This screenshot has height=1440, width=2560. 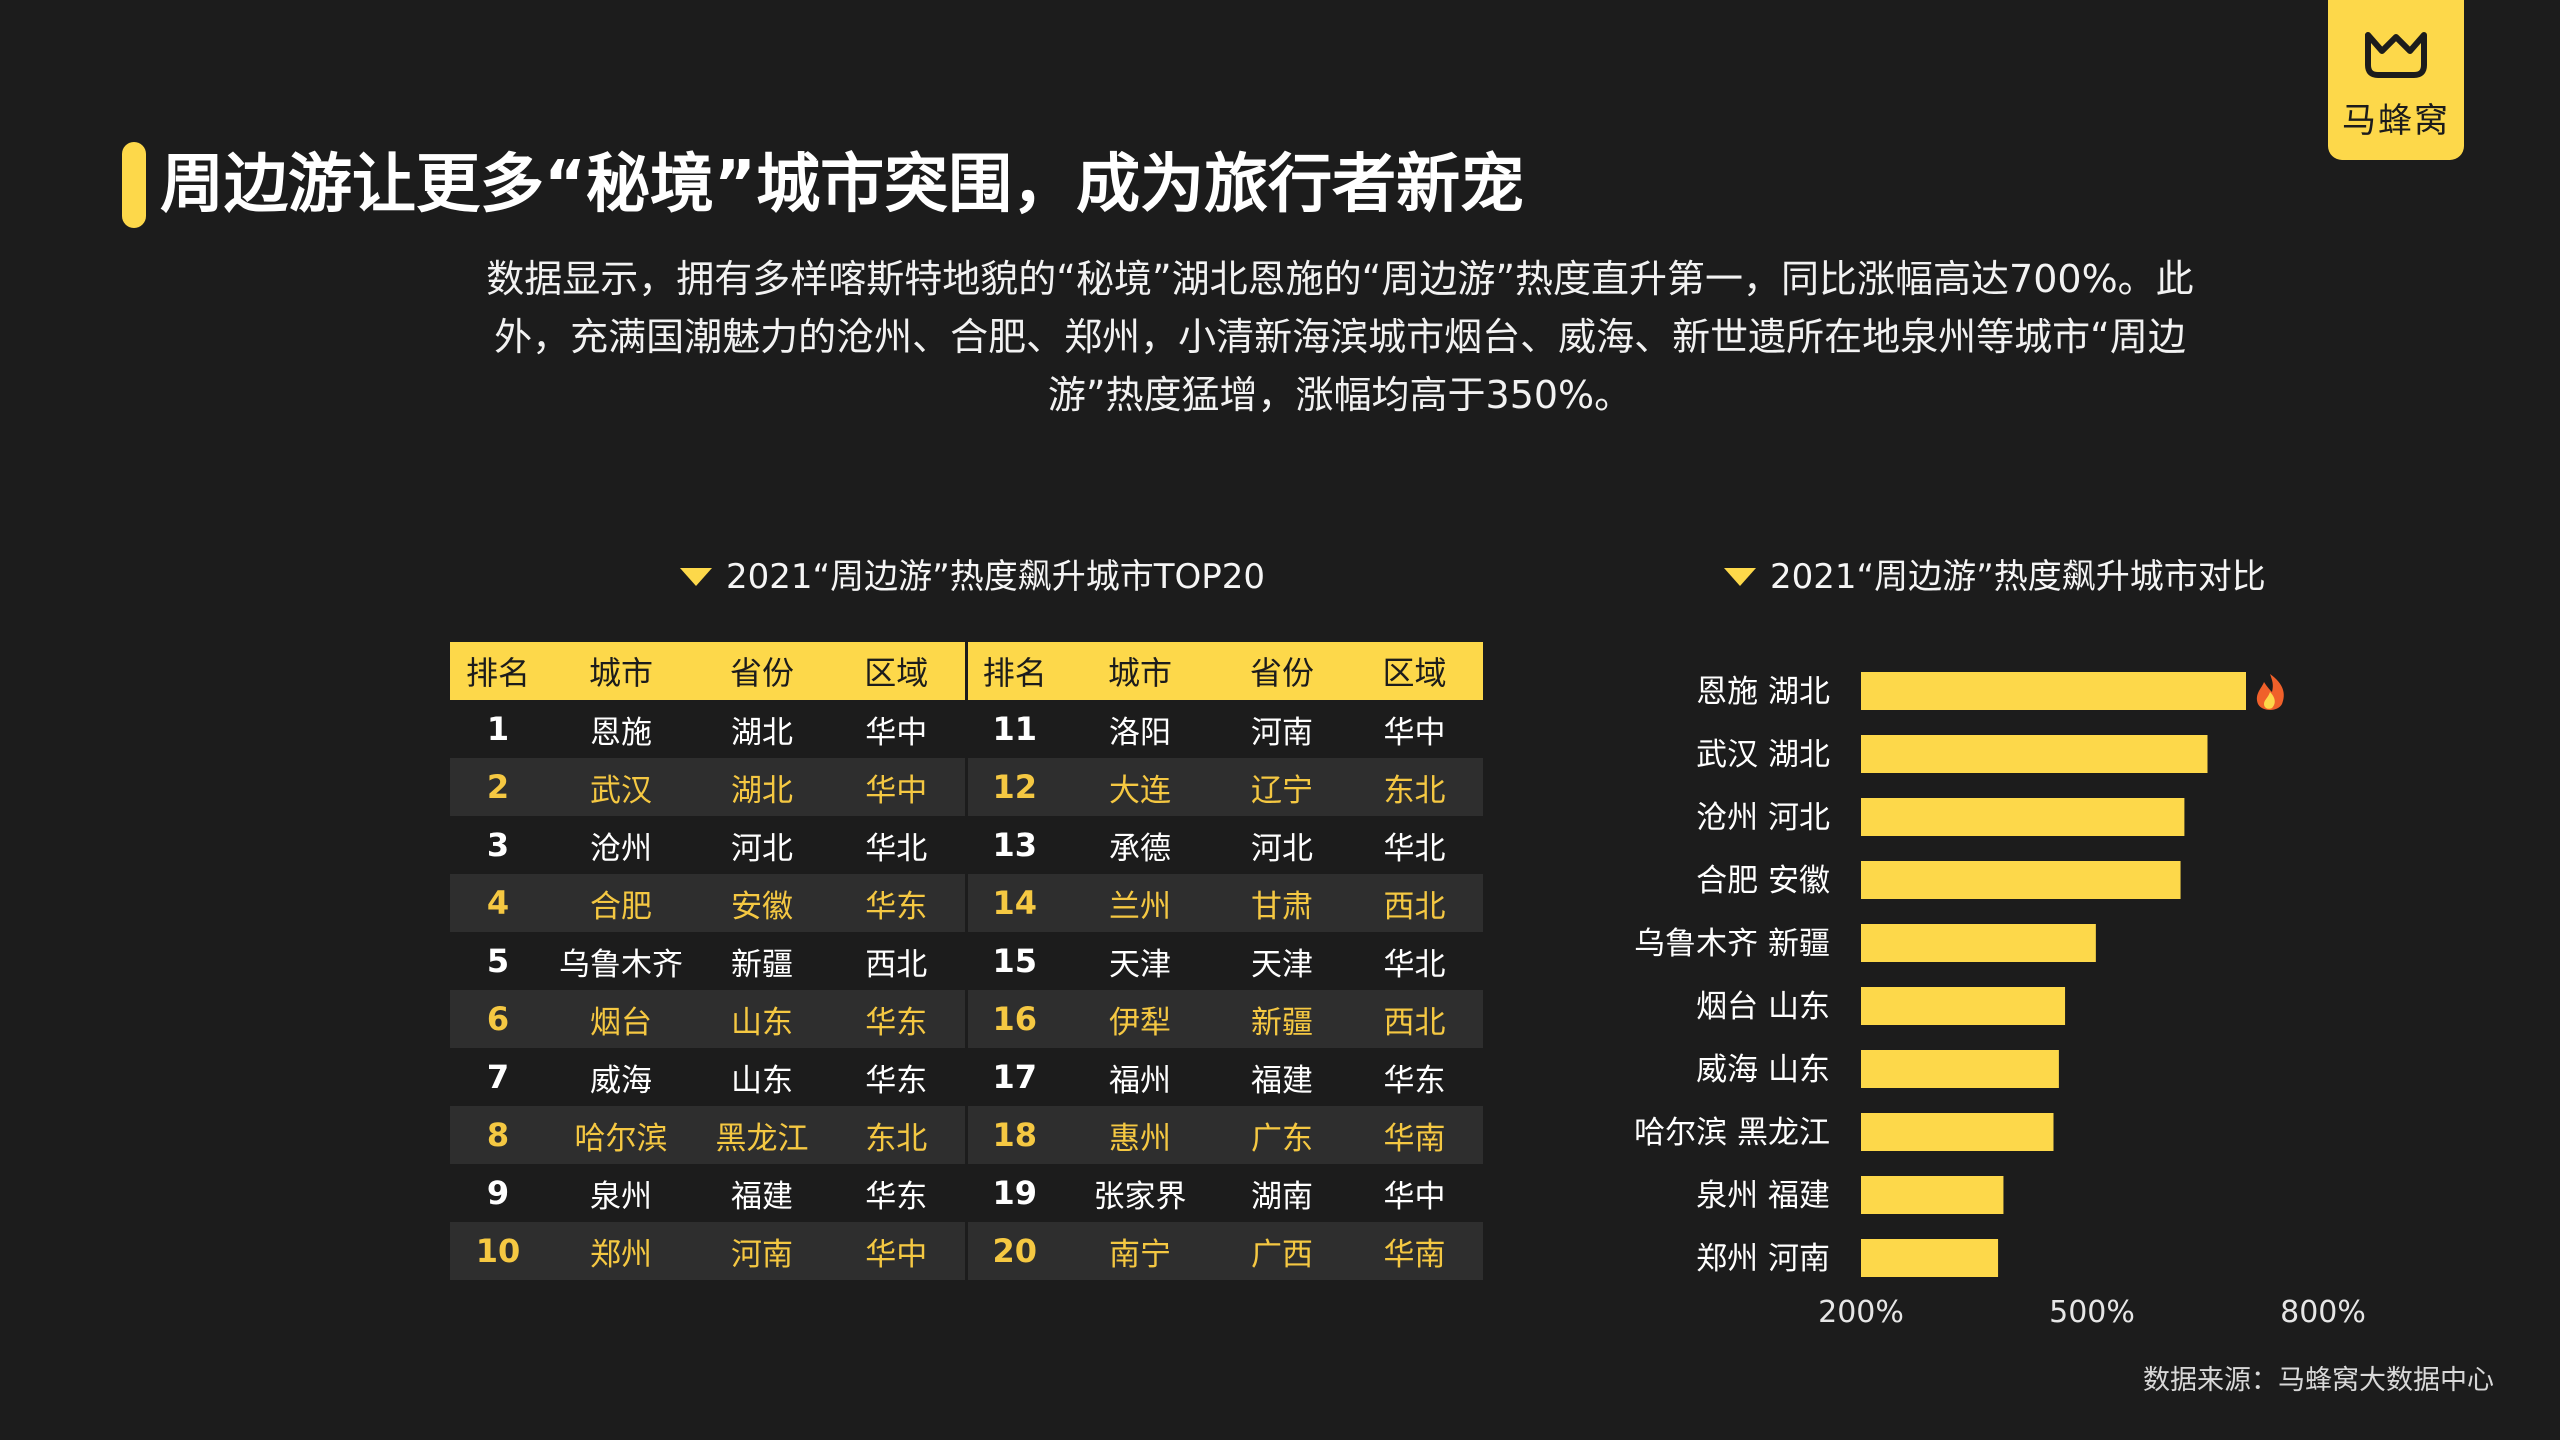 What do you see at coordinates (1282, 903) in the screenshot?
I see `table-cell: 甘肃` at bounding box center [1282, 903].